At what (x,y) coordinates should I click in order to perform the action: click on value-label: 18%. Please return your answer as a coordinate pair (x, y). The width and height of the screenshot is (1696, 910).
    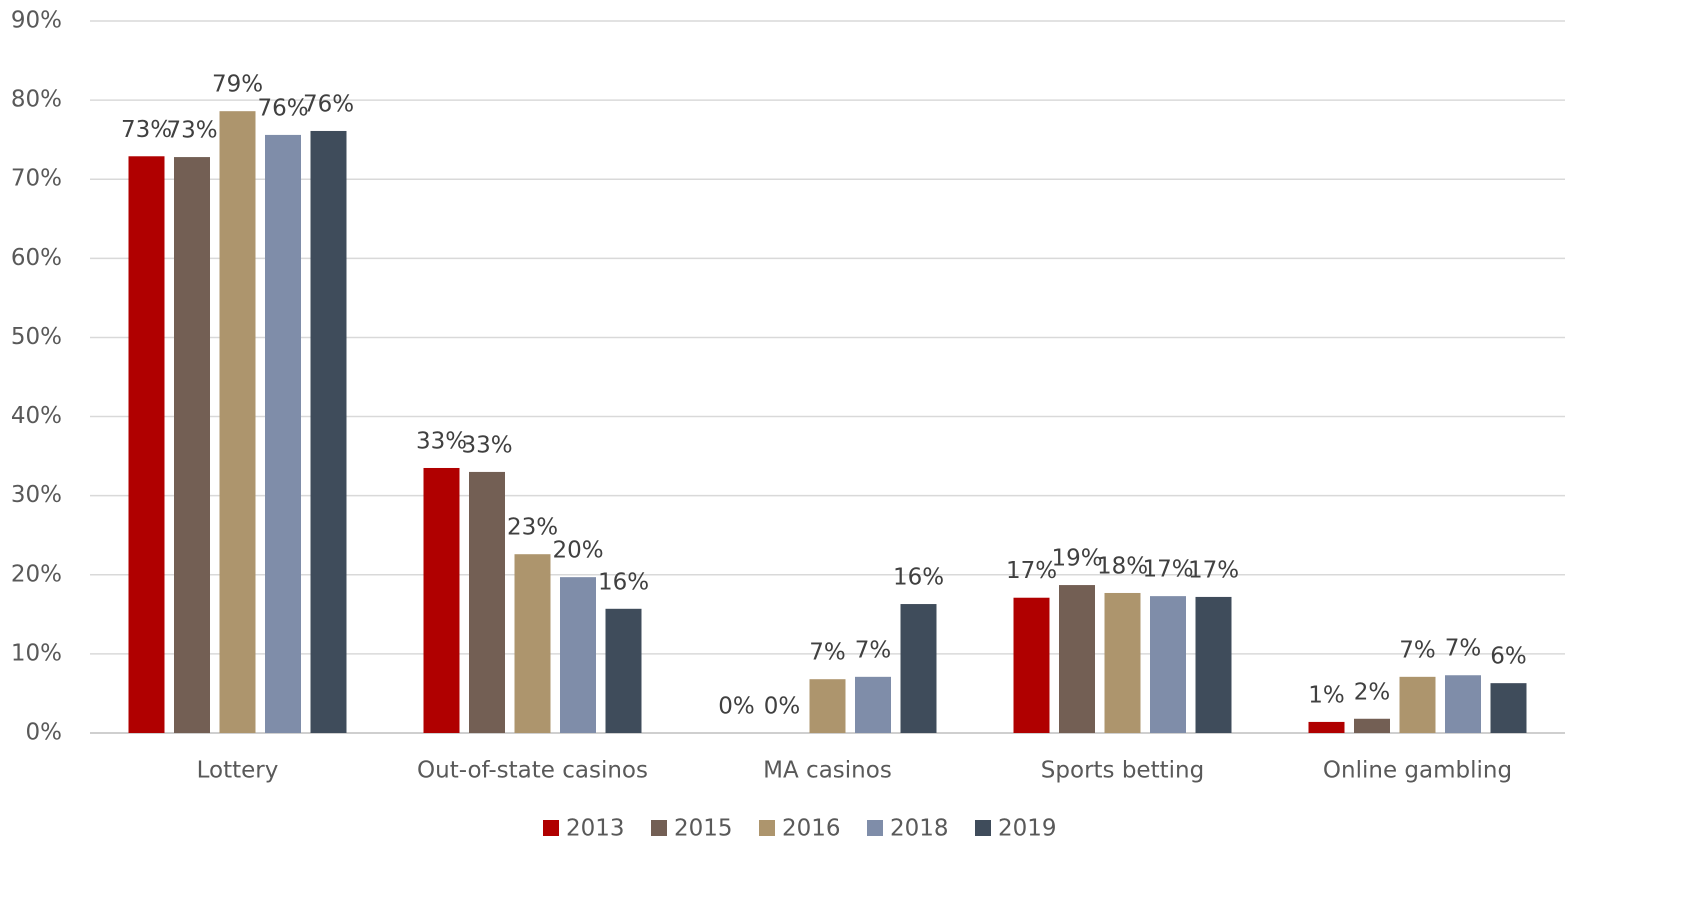
    Looking at the image, I should click on (1122, 566).